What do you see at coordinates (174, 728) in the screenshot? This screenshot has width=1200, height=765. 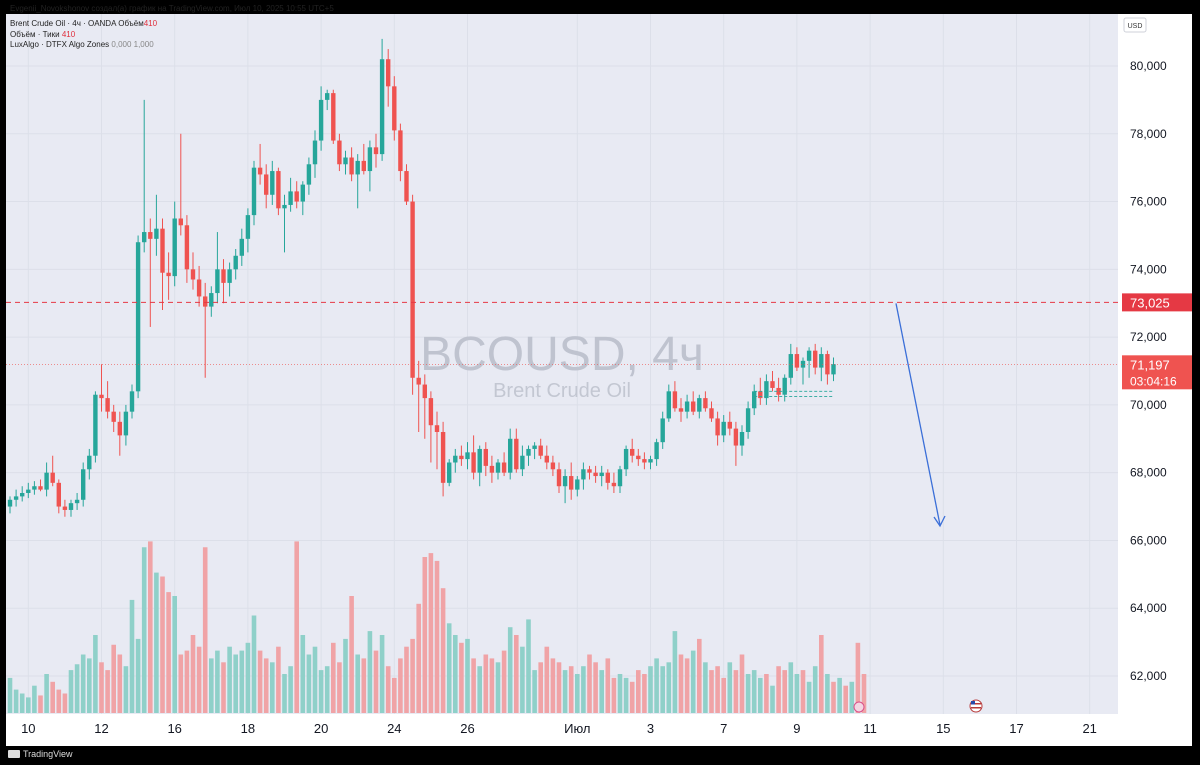 I see `time-axis-tick-label: 16` at bounding box center [174, 728].